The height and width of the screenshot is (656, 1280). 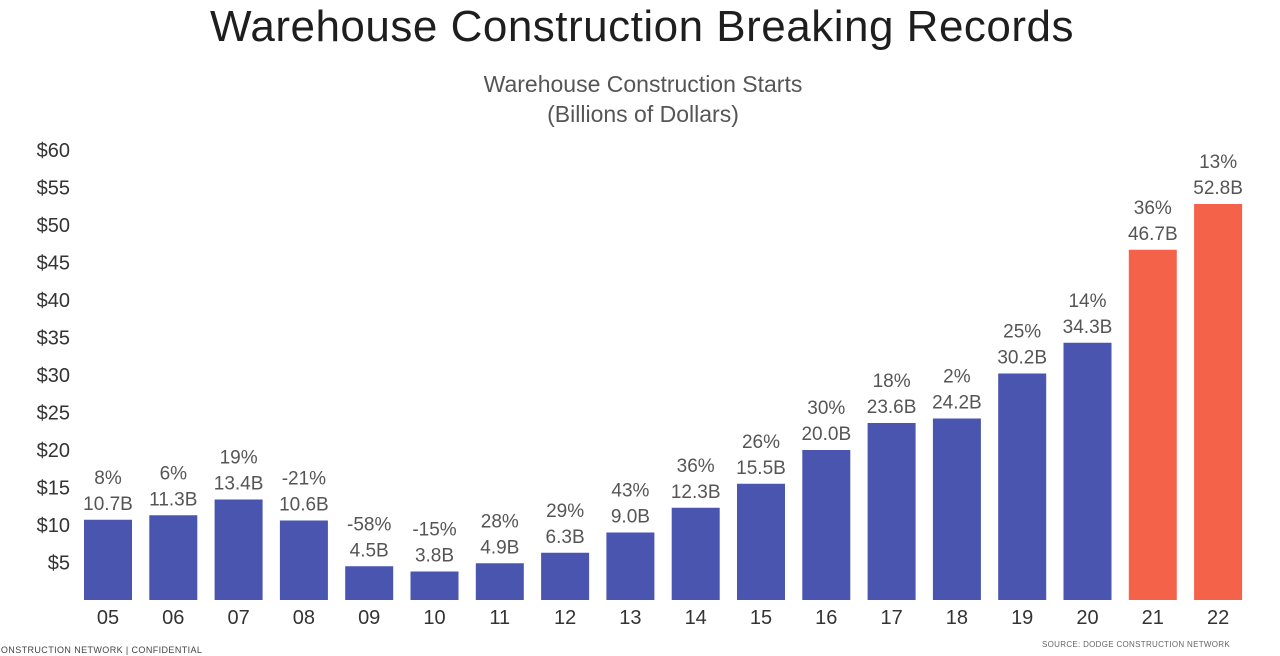 What do you see at coordinates (630, 517) in the screenshot?
I see `value-label: 9.0B` at bounding box center [630, 517].